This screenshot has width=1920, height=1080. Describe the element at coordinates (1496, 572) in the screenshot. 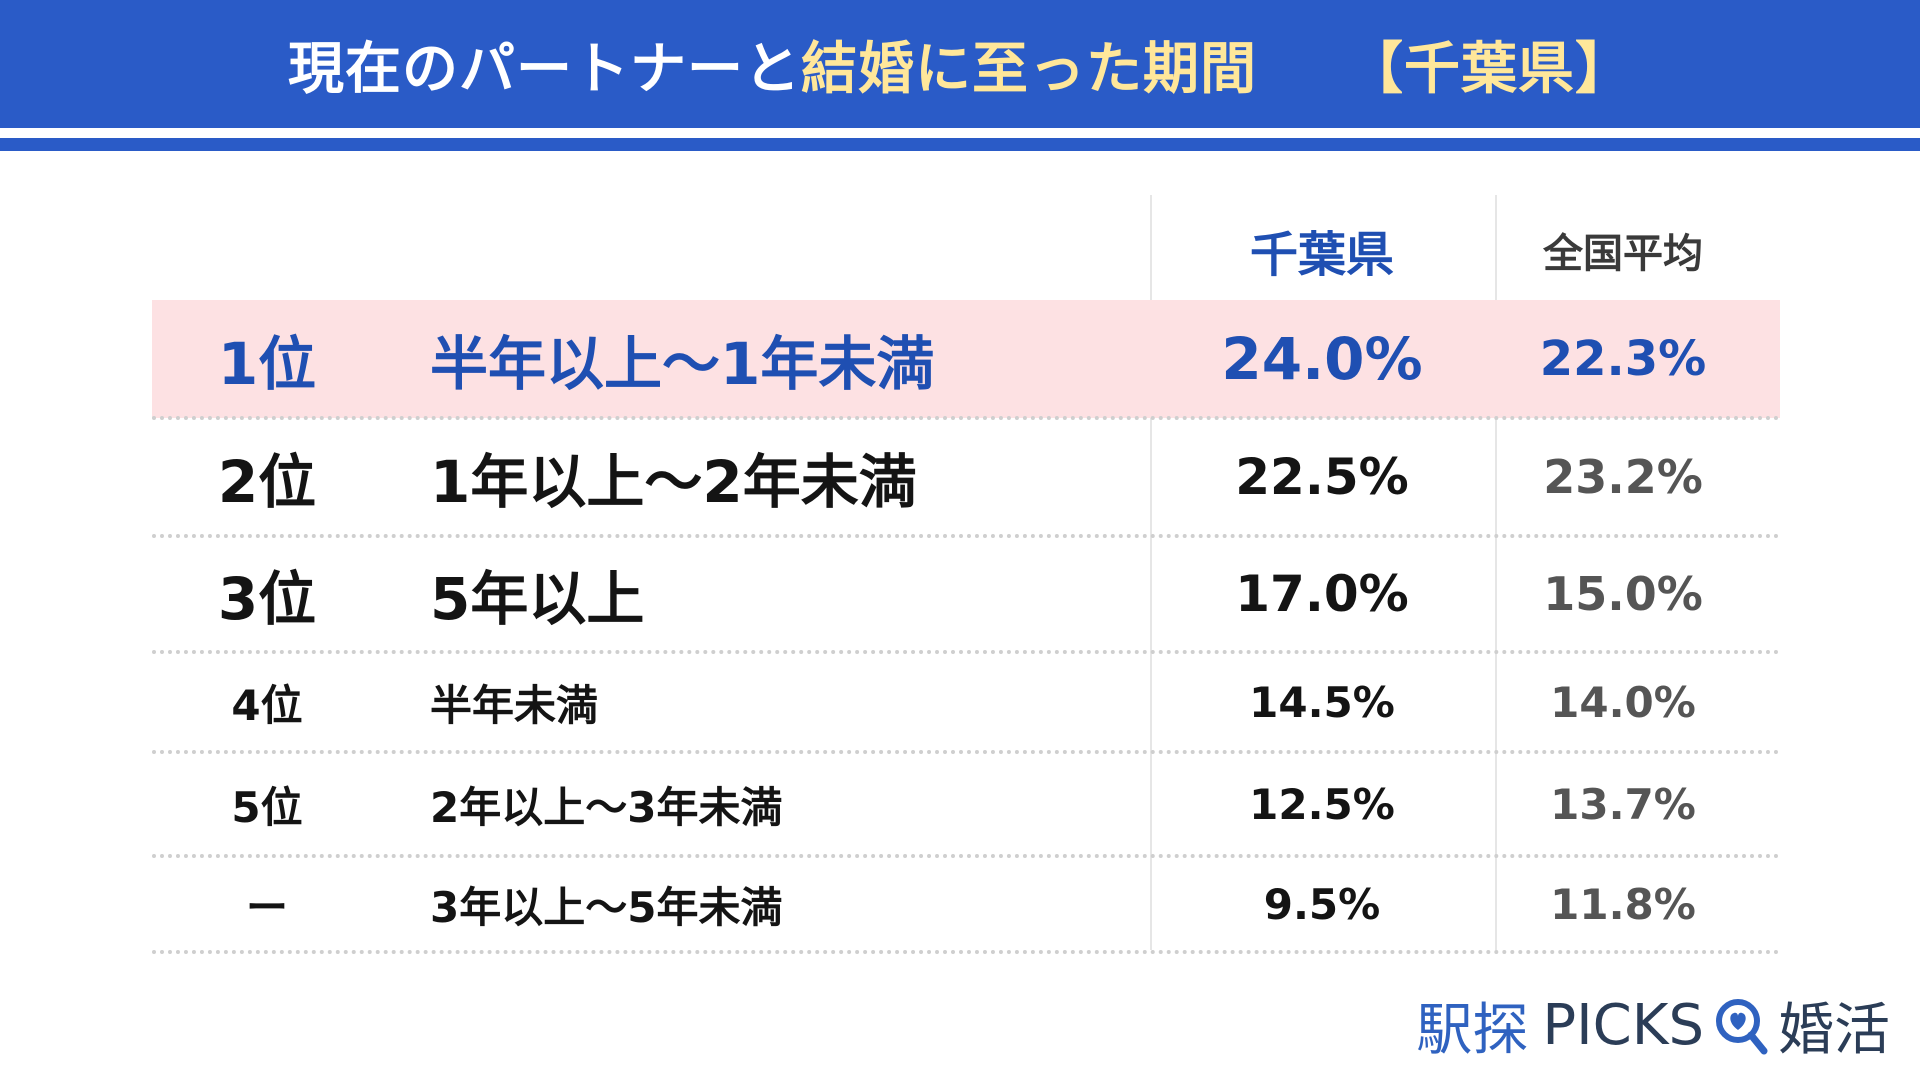

I see `column-divider-national` at that location.